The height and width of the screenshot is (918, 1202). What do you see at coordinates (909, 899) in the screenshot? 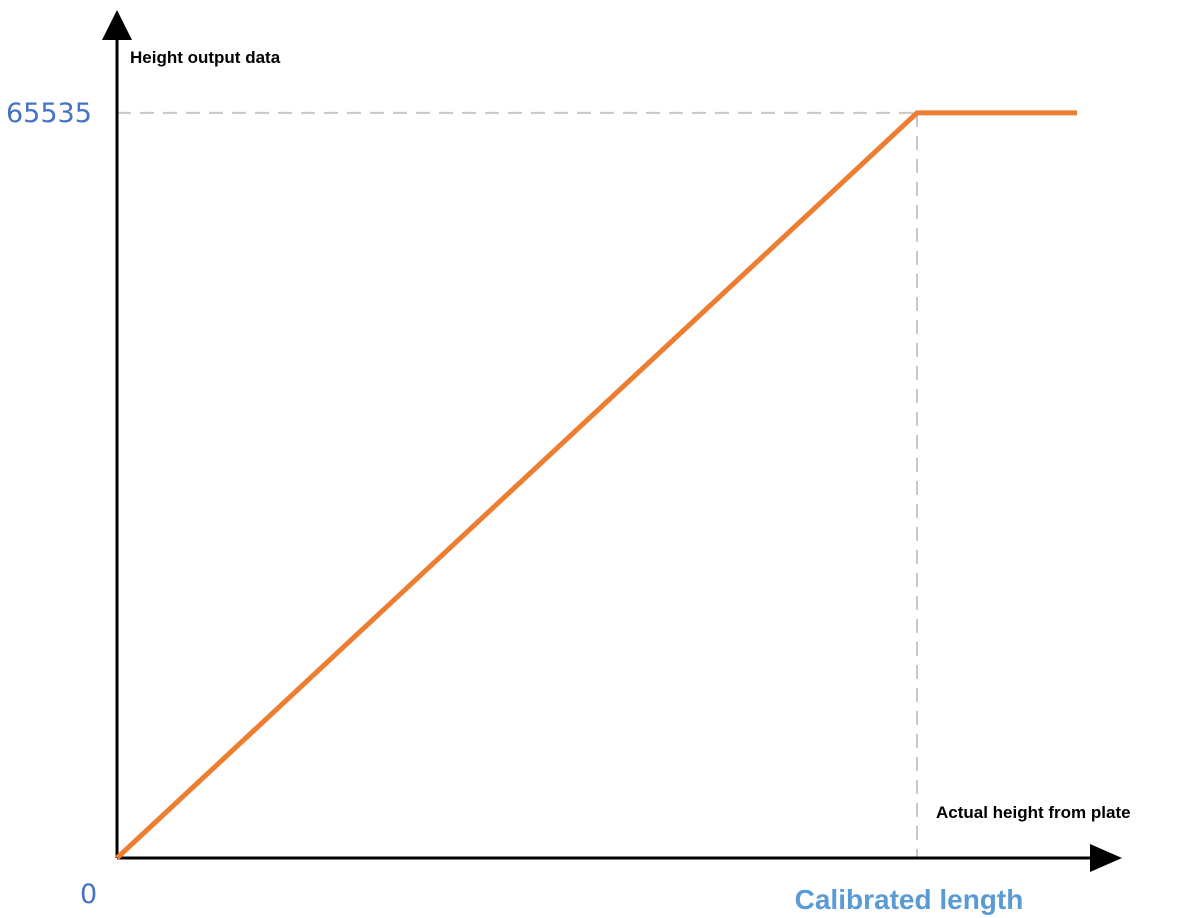
I see `x-tick-label-calibrated-length: Calibrated length` at bounding box center [909, 899].